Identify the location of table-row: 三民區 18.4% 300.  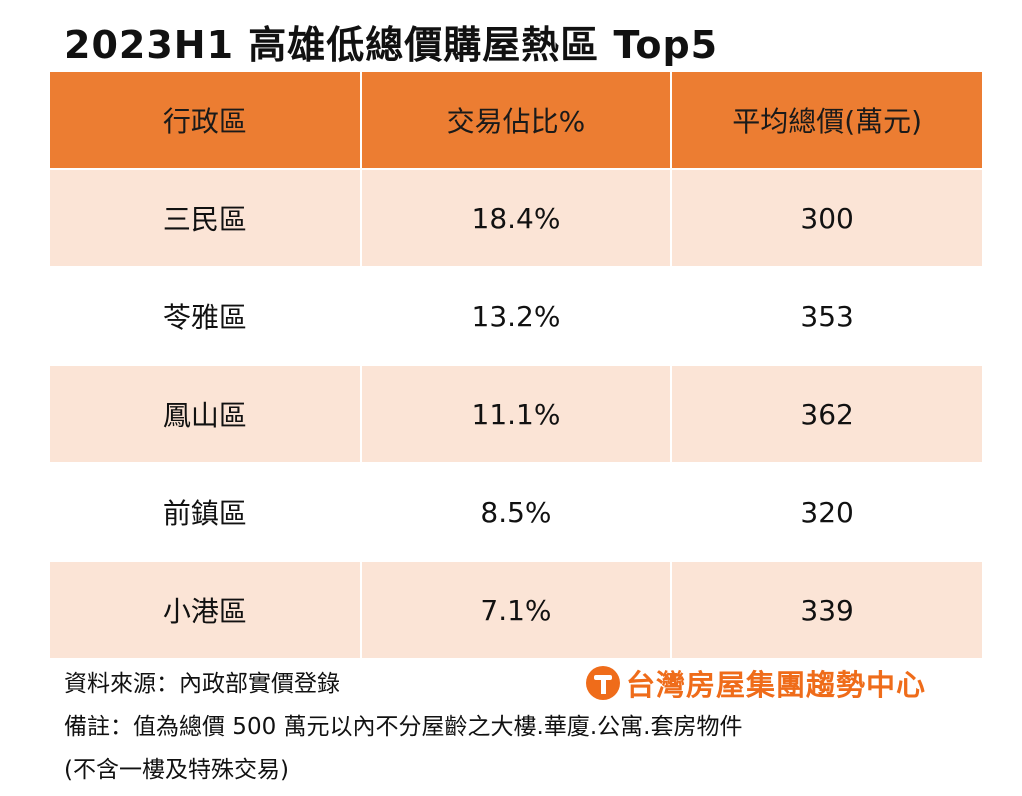
(516, 218).